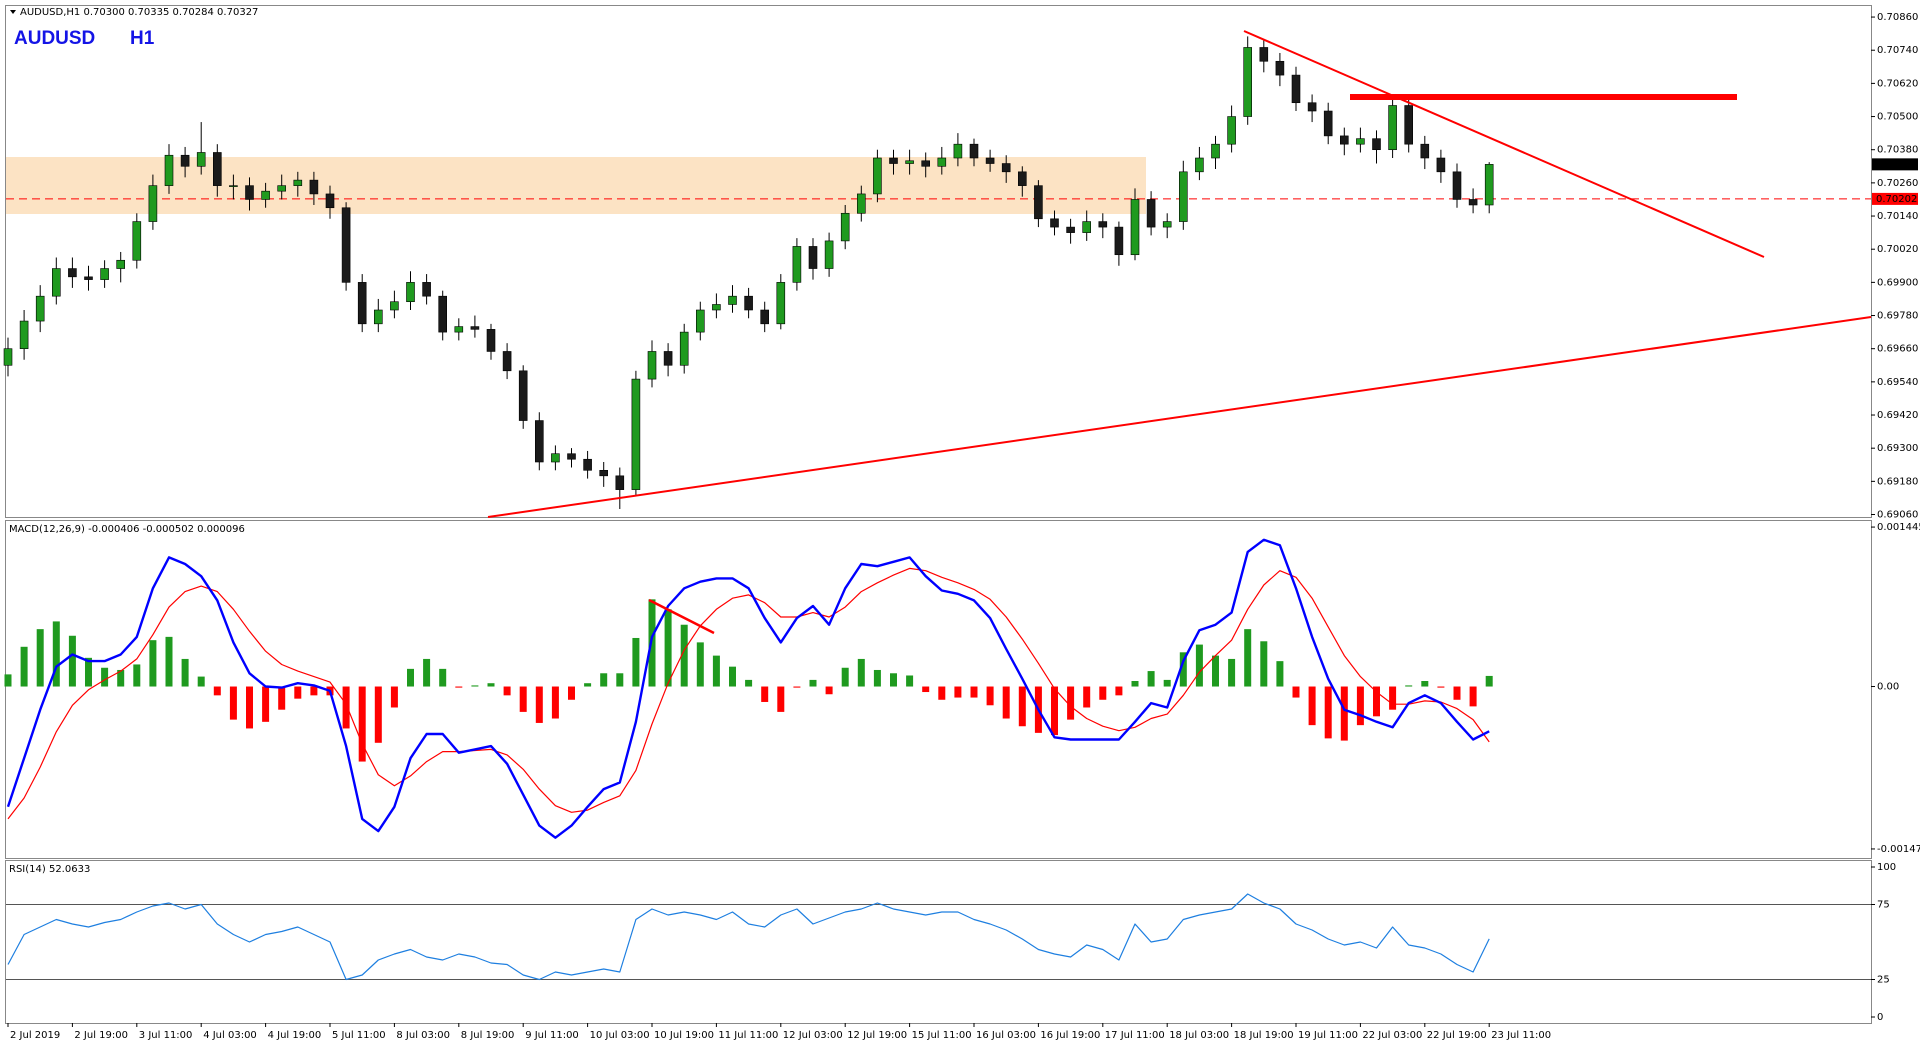 Image resolution: width=1920 pixels, height=1047 pixels. Describe the element at coordinates (1521, 1035) in the screenshot. I see `x-tick-label: 23 Jul 11:00` at that location.